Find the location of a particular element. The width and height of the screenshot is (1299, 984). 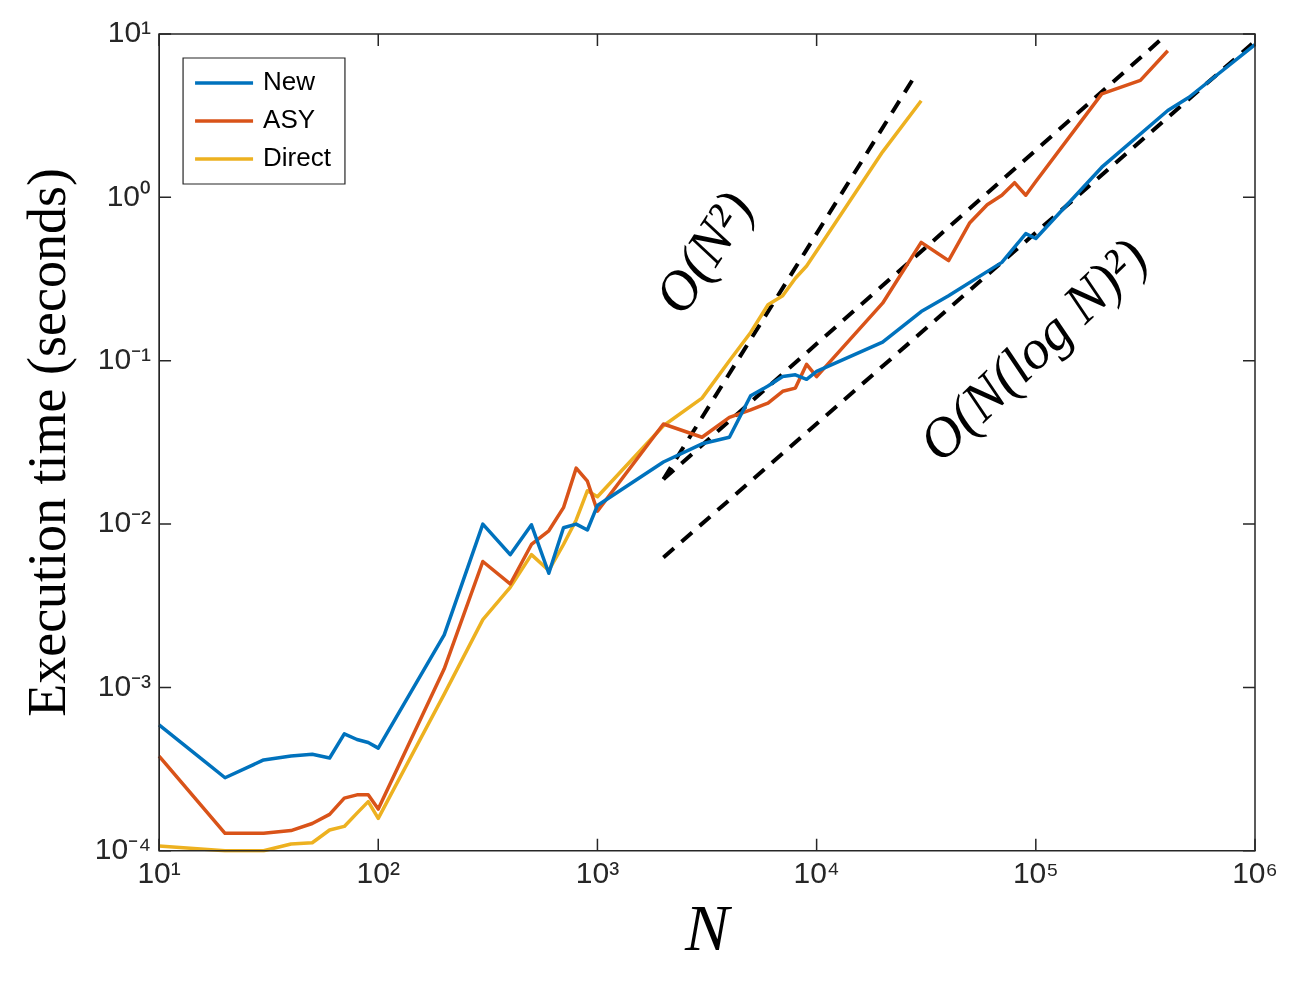

y-tick-label: 10¹ is located at coordinates (129, 32).